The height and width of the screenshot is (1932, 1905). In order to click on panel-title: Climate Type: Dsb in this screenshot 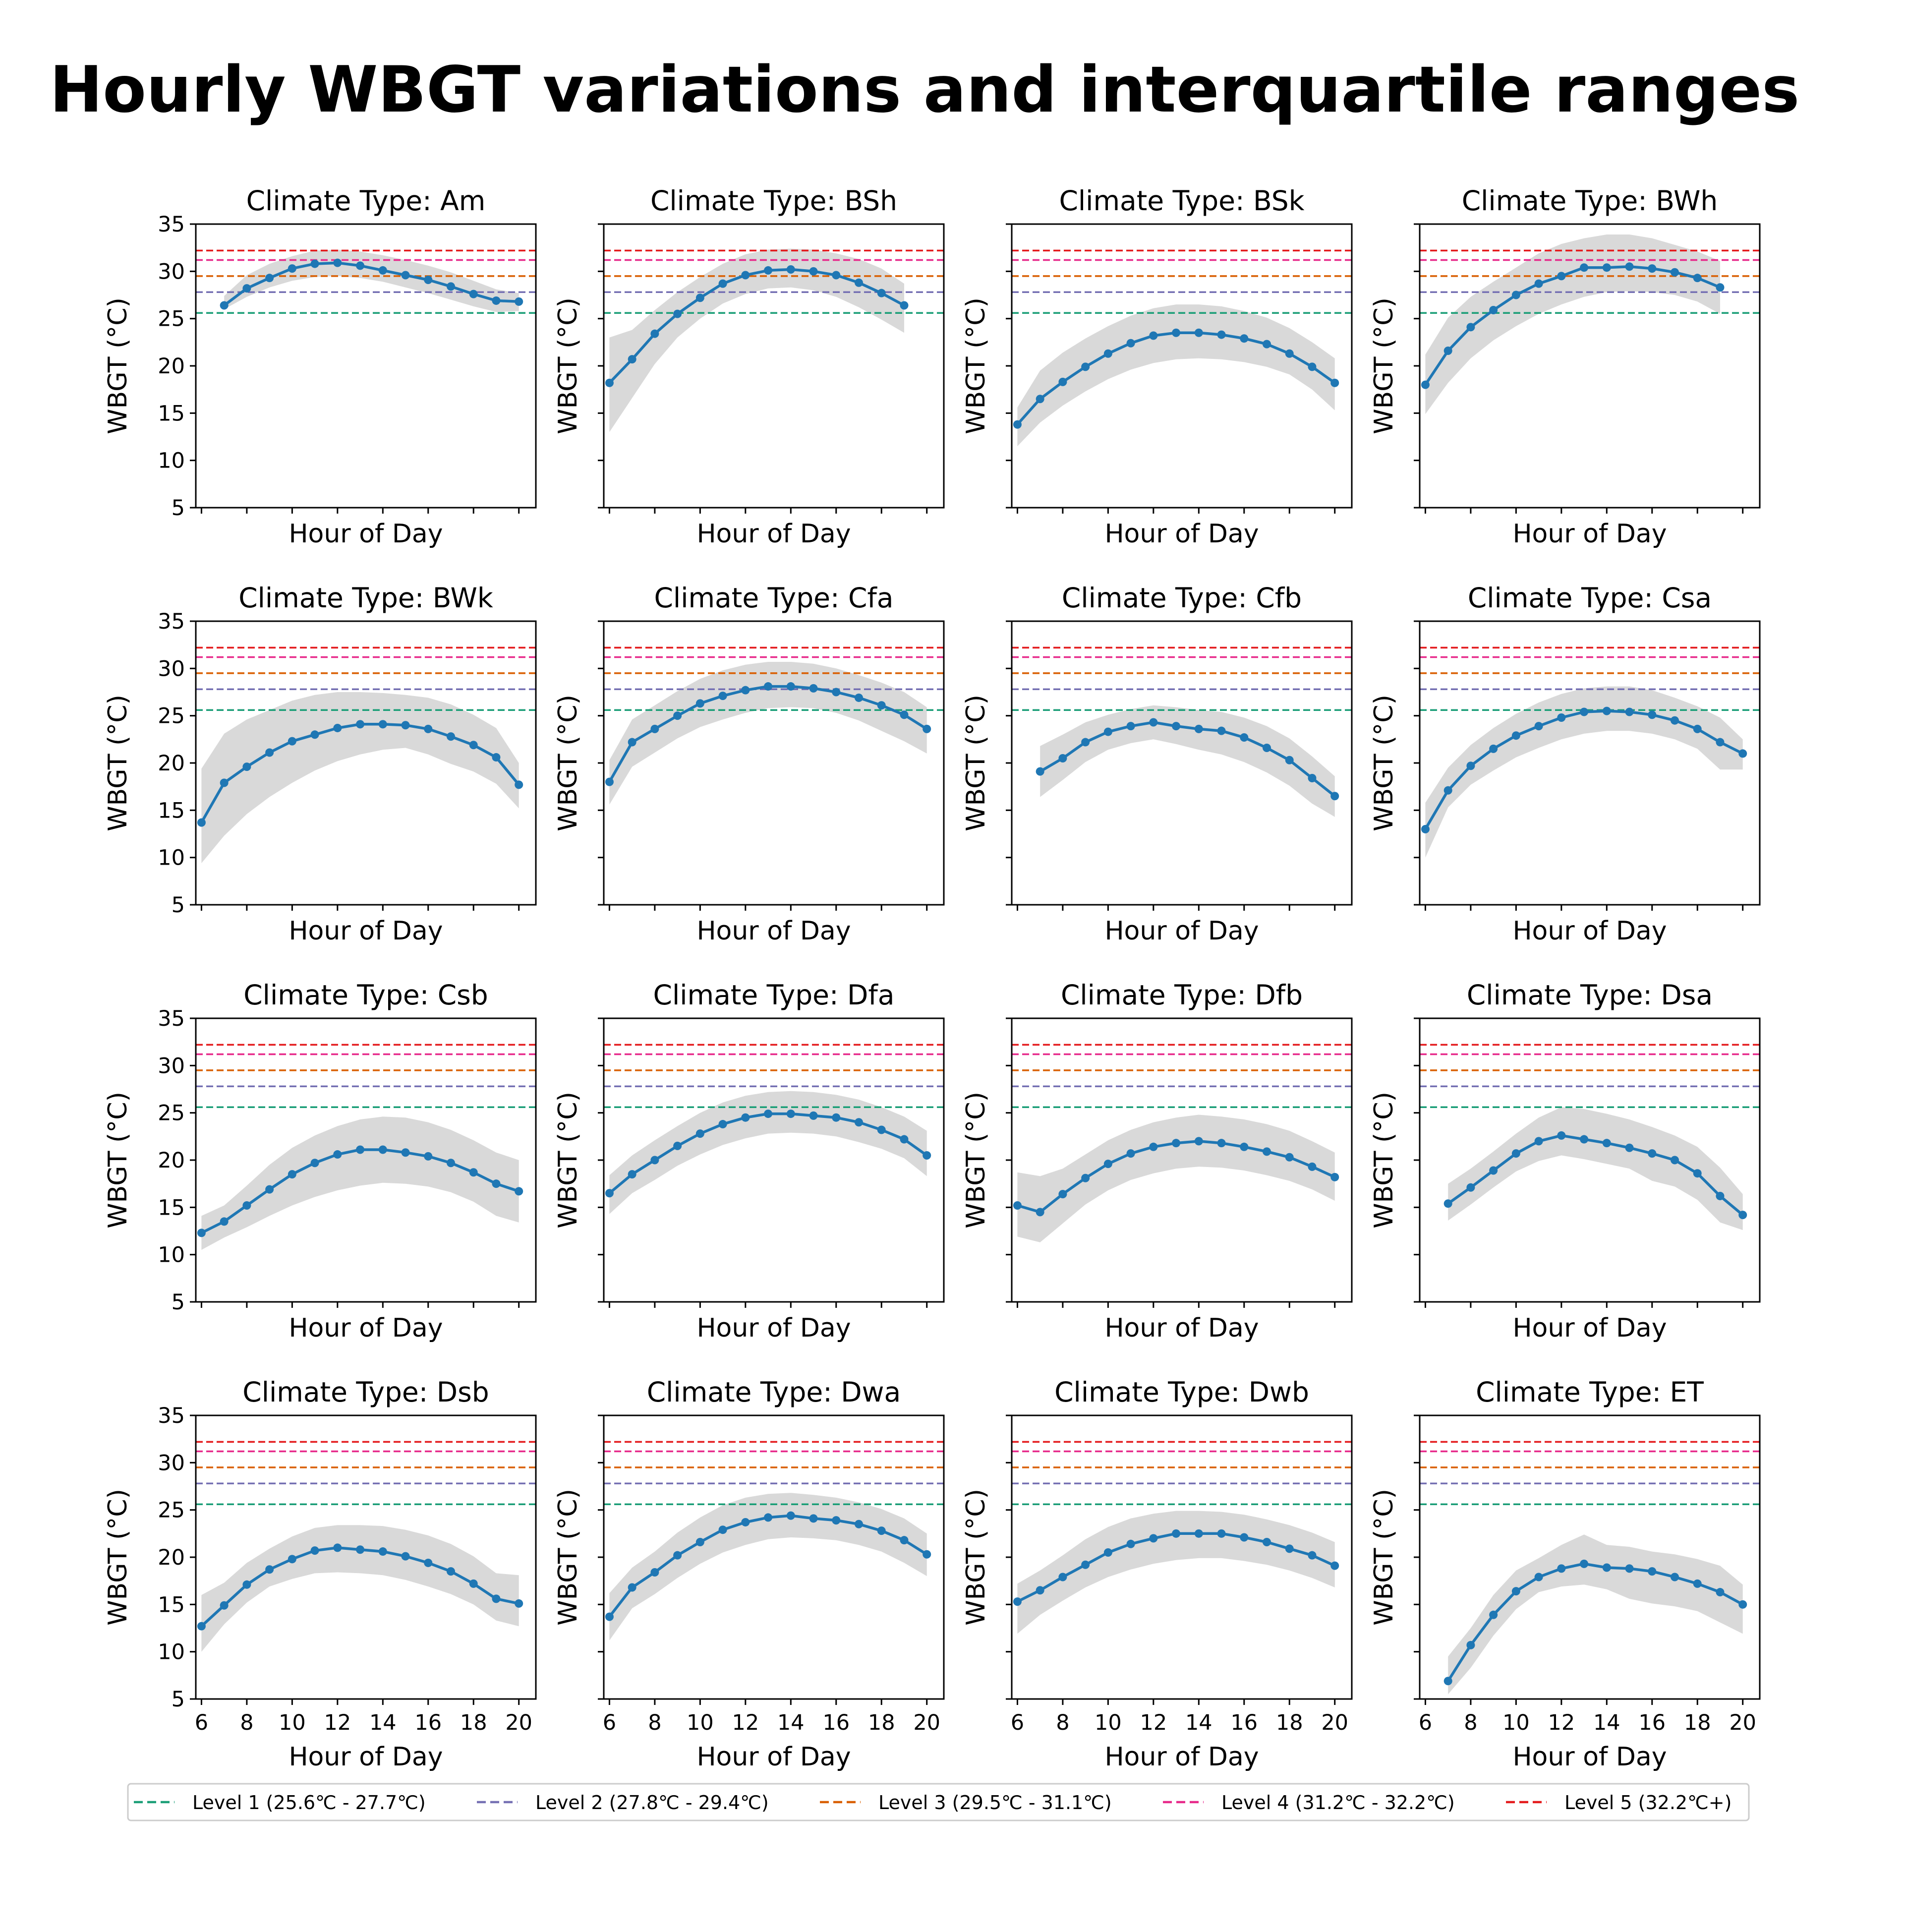, I will do `click(365, 1392)`.